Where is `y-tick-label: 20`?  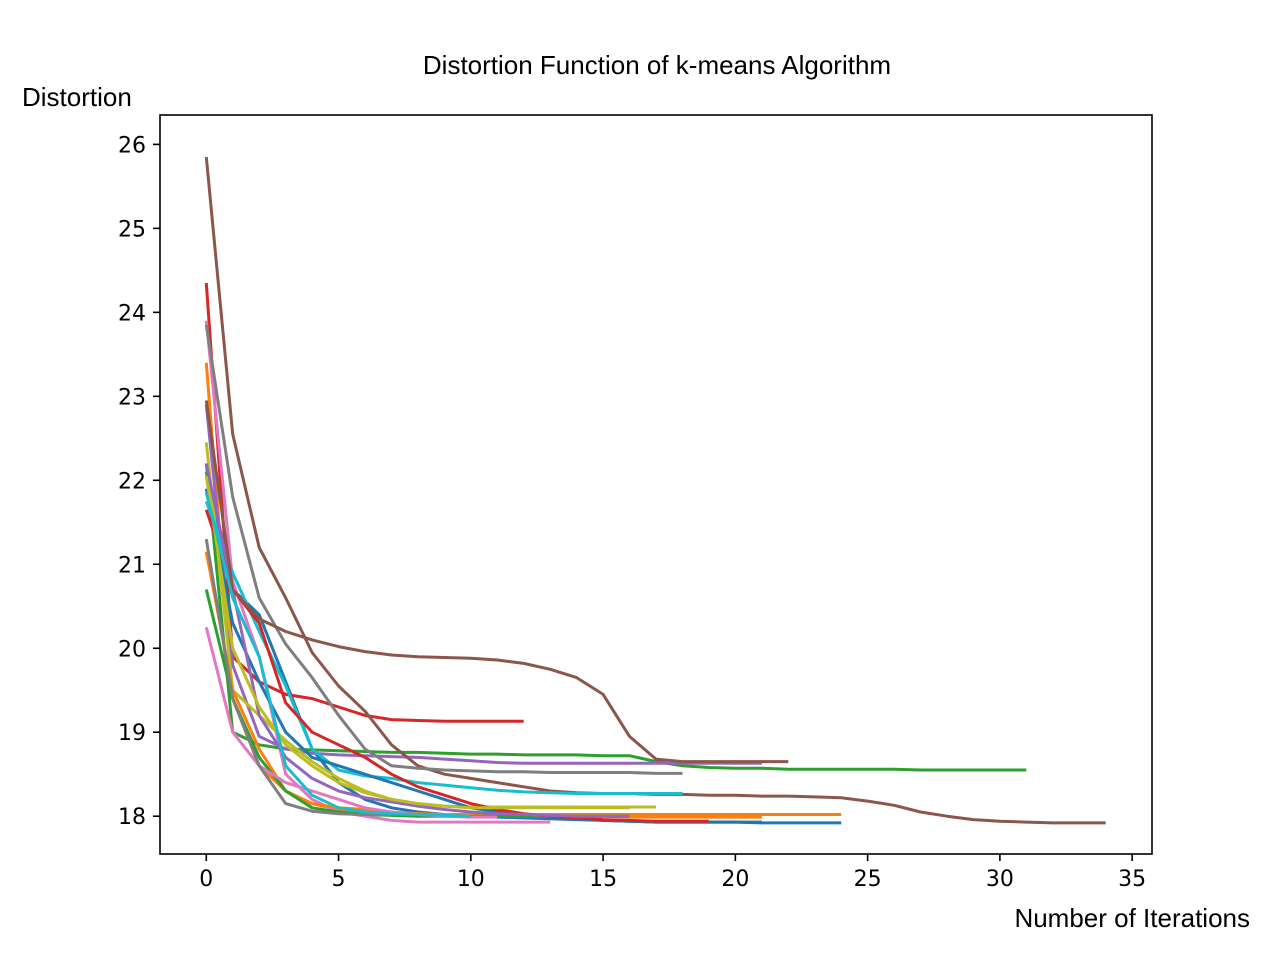 y-tick-label: 20 is located at coordinates (132, 649).